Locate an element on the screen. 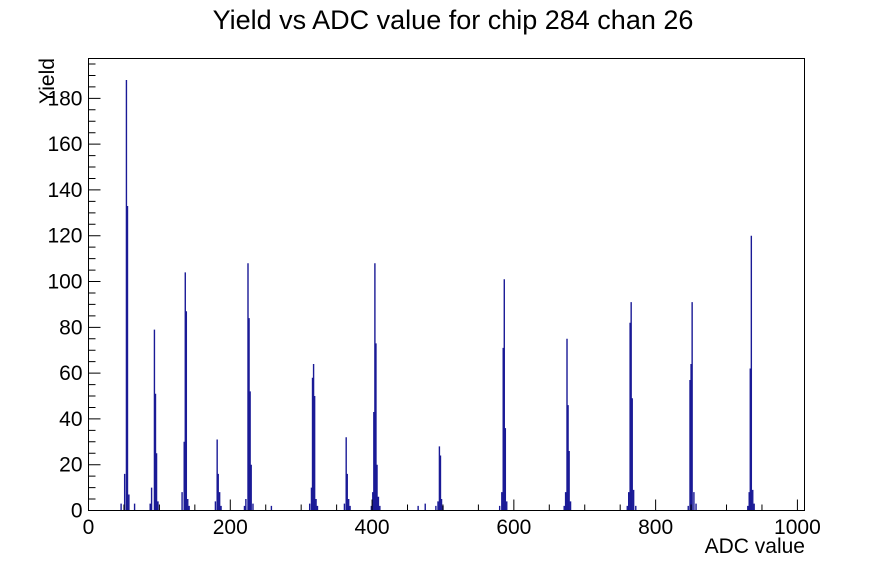 This screenshot has height=572, width=896. y-tick-label: 140 is located at coordinates (64, 190).